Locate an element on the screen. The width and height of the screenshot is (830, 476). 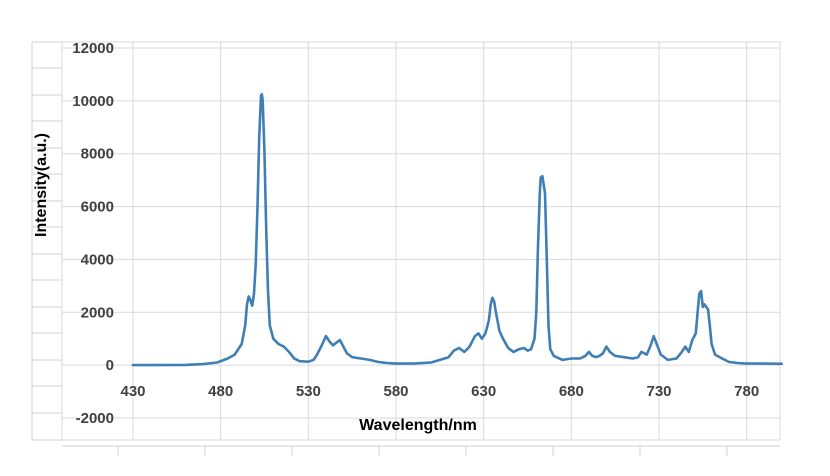
y-outer-ruler is located at coordinates (46, 241).